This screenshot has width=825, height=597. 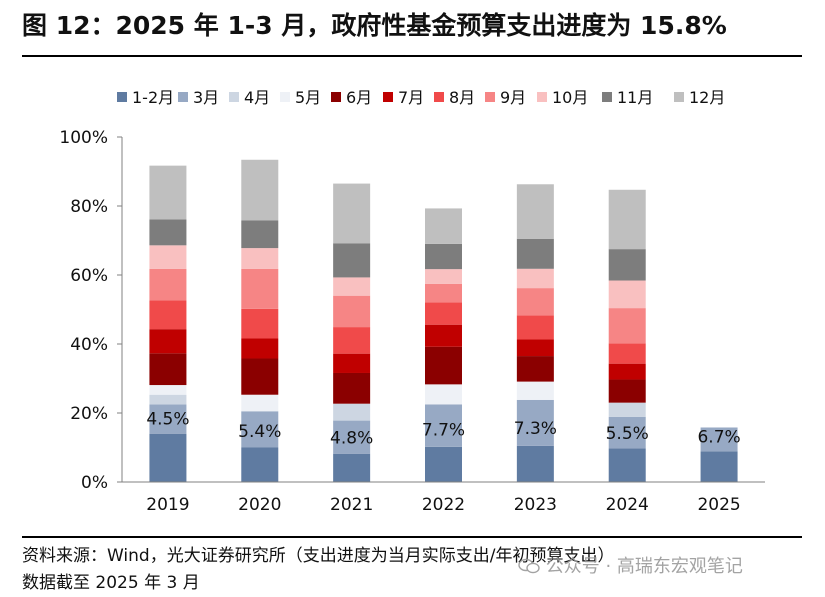 I want to click on legend-label: 6月, so click(x=359, y=97).